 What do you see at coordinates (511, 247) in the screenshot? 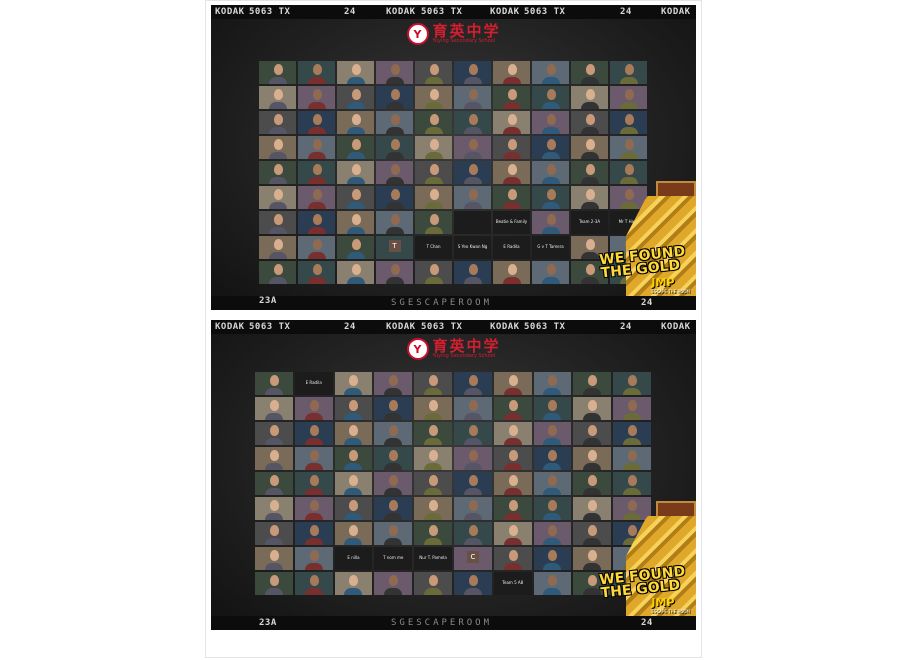
I see `participant-video-tile: E Radila` at bounding box center [511, 247].